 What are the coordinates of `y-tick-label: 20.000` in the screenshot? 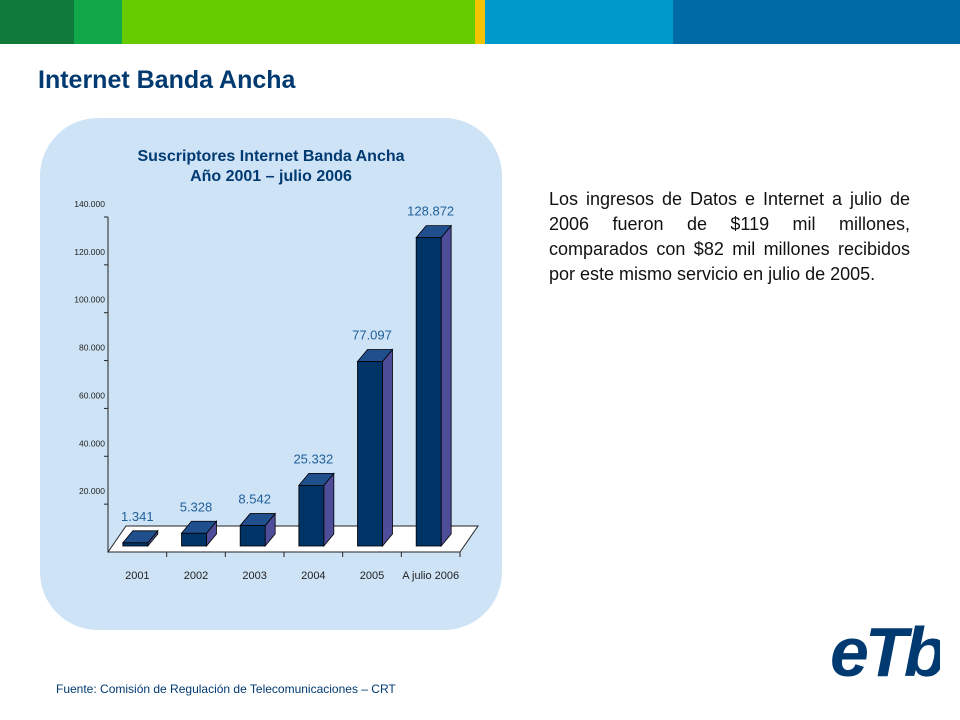 It's located at (92, 491).